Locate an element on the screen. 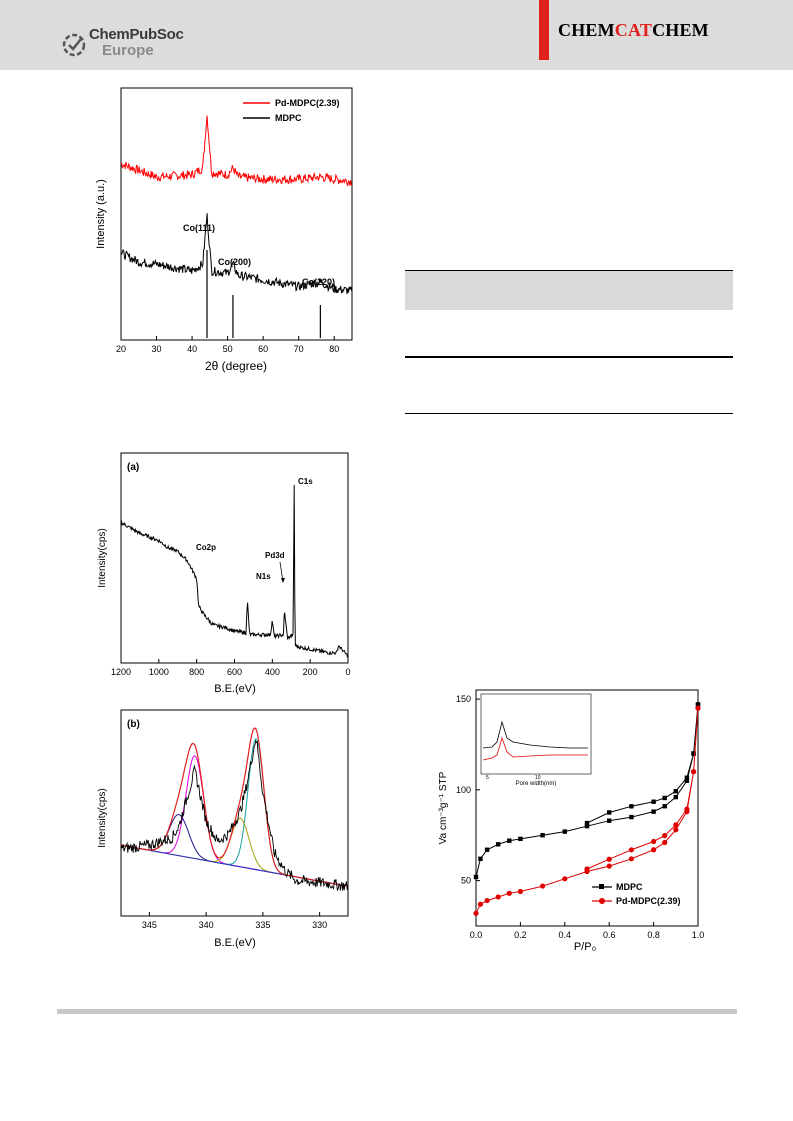 The height and width of the screenshot is (1121, 793). xrd-xtick-label-0: 20 is located at coordinates (121, 349).